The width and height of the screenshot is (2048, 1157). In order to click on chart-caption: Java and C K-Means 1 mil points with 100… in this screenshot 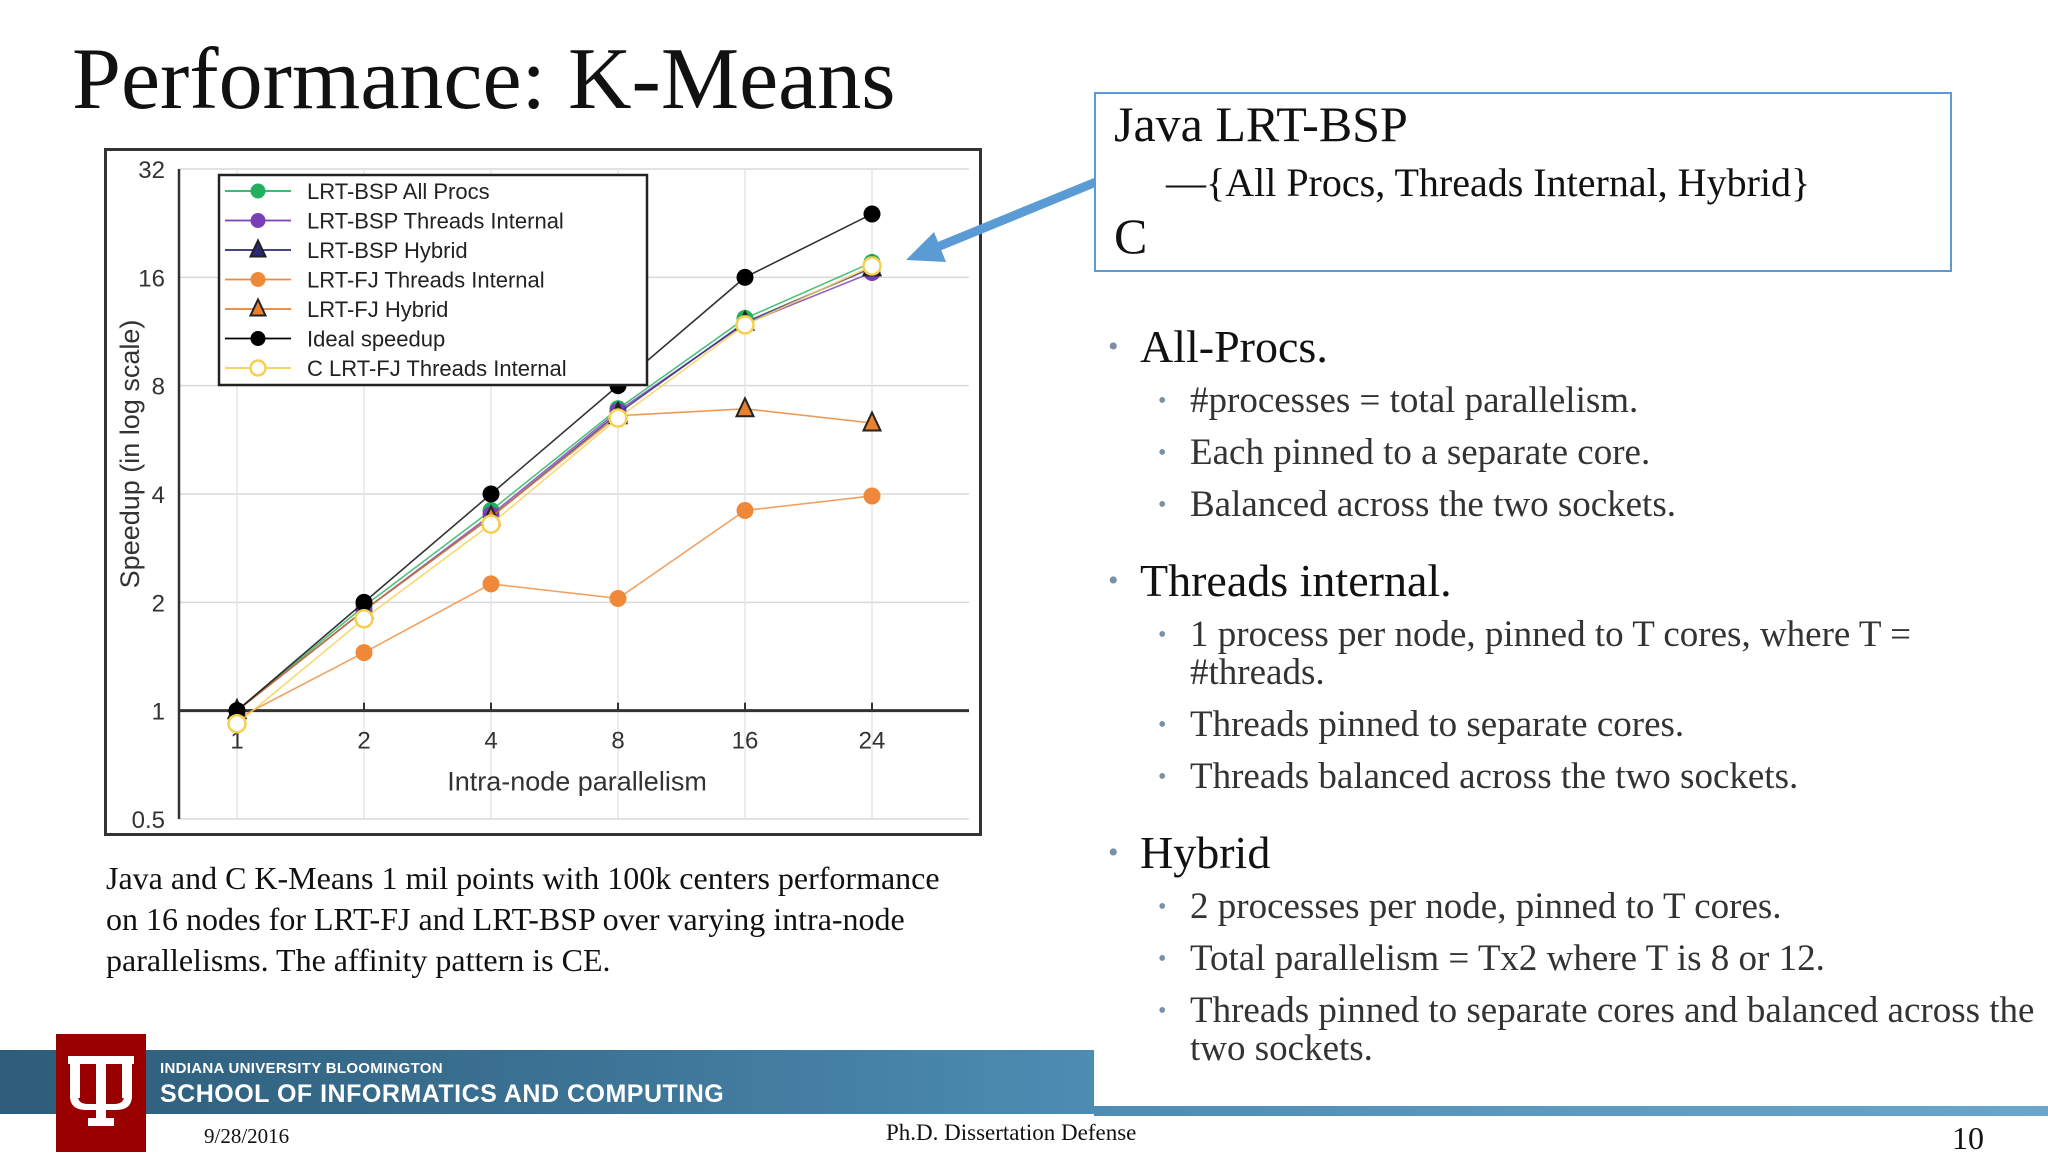, I will do `click(523, 919)`.